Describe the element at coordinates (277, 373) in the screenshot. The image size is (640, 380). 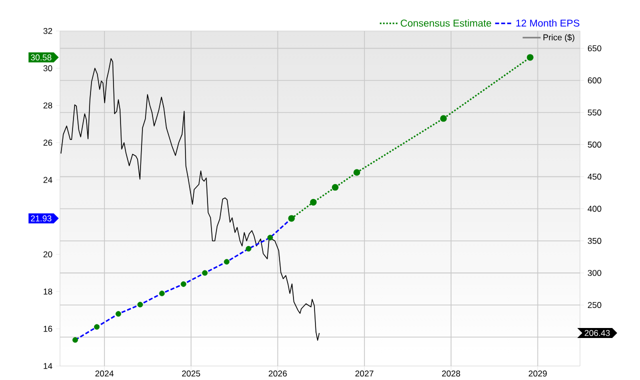
I see `x-tick-label: 2026` at that location.